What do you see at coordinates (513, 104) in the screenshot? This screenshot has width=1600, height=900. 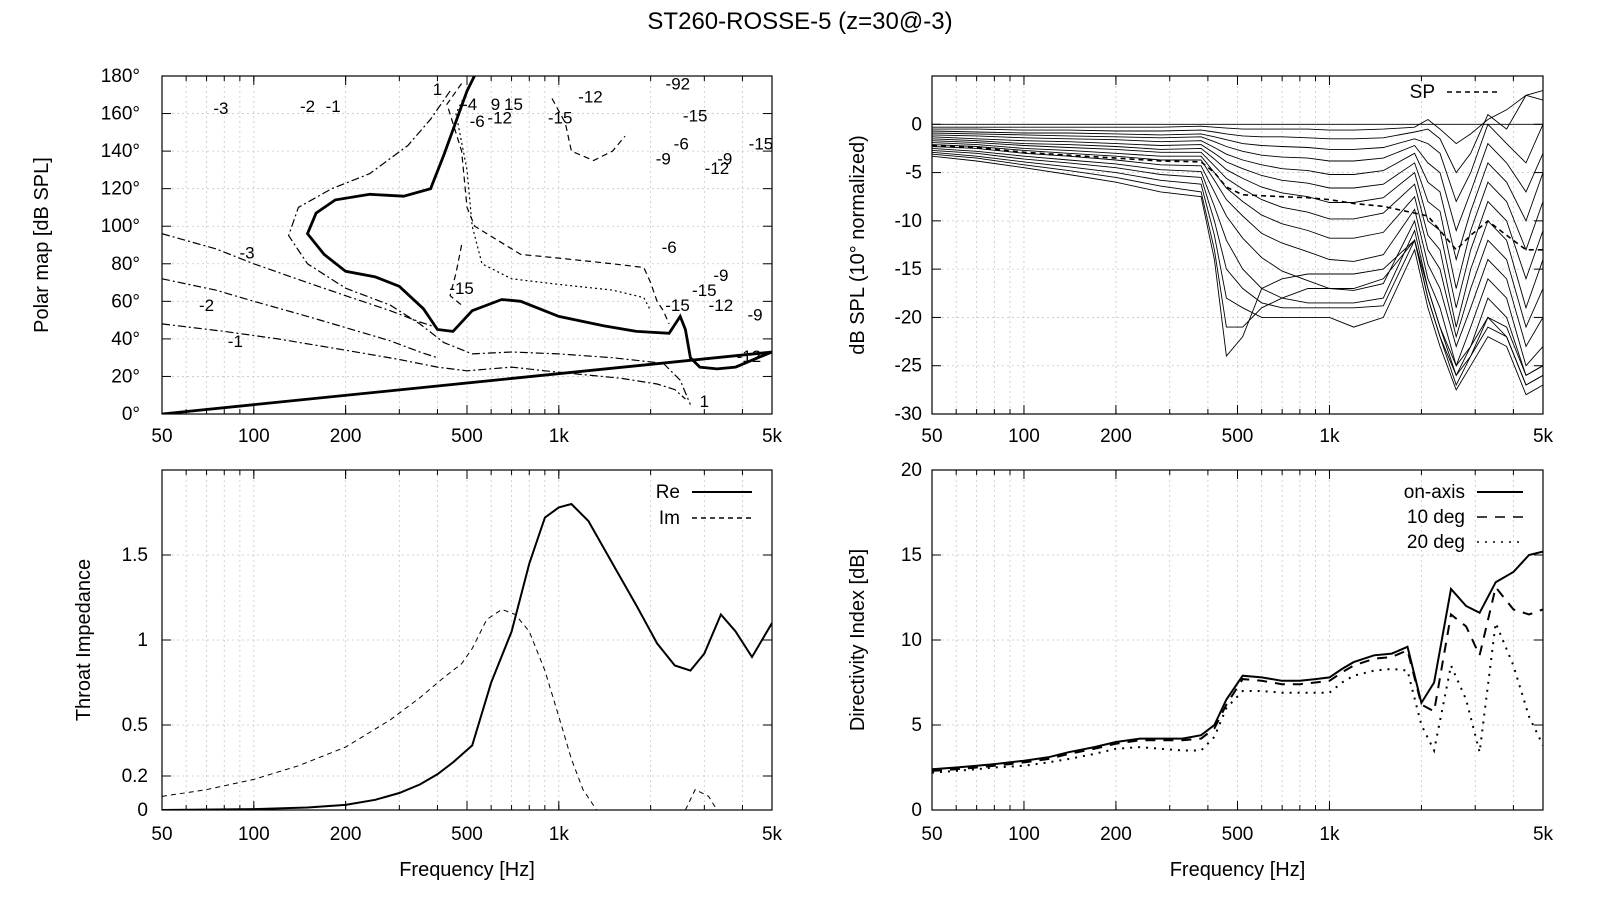 I see `contour-label: 15` at bounding box center [513, 104].